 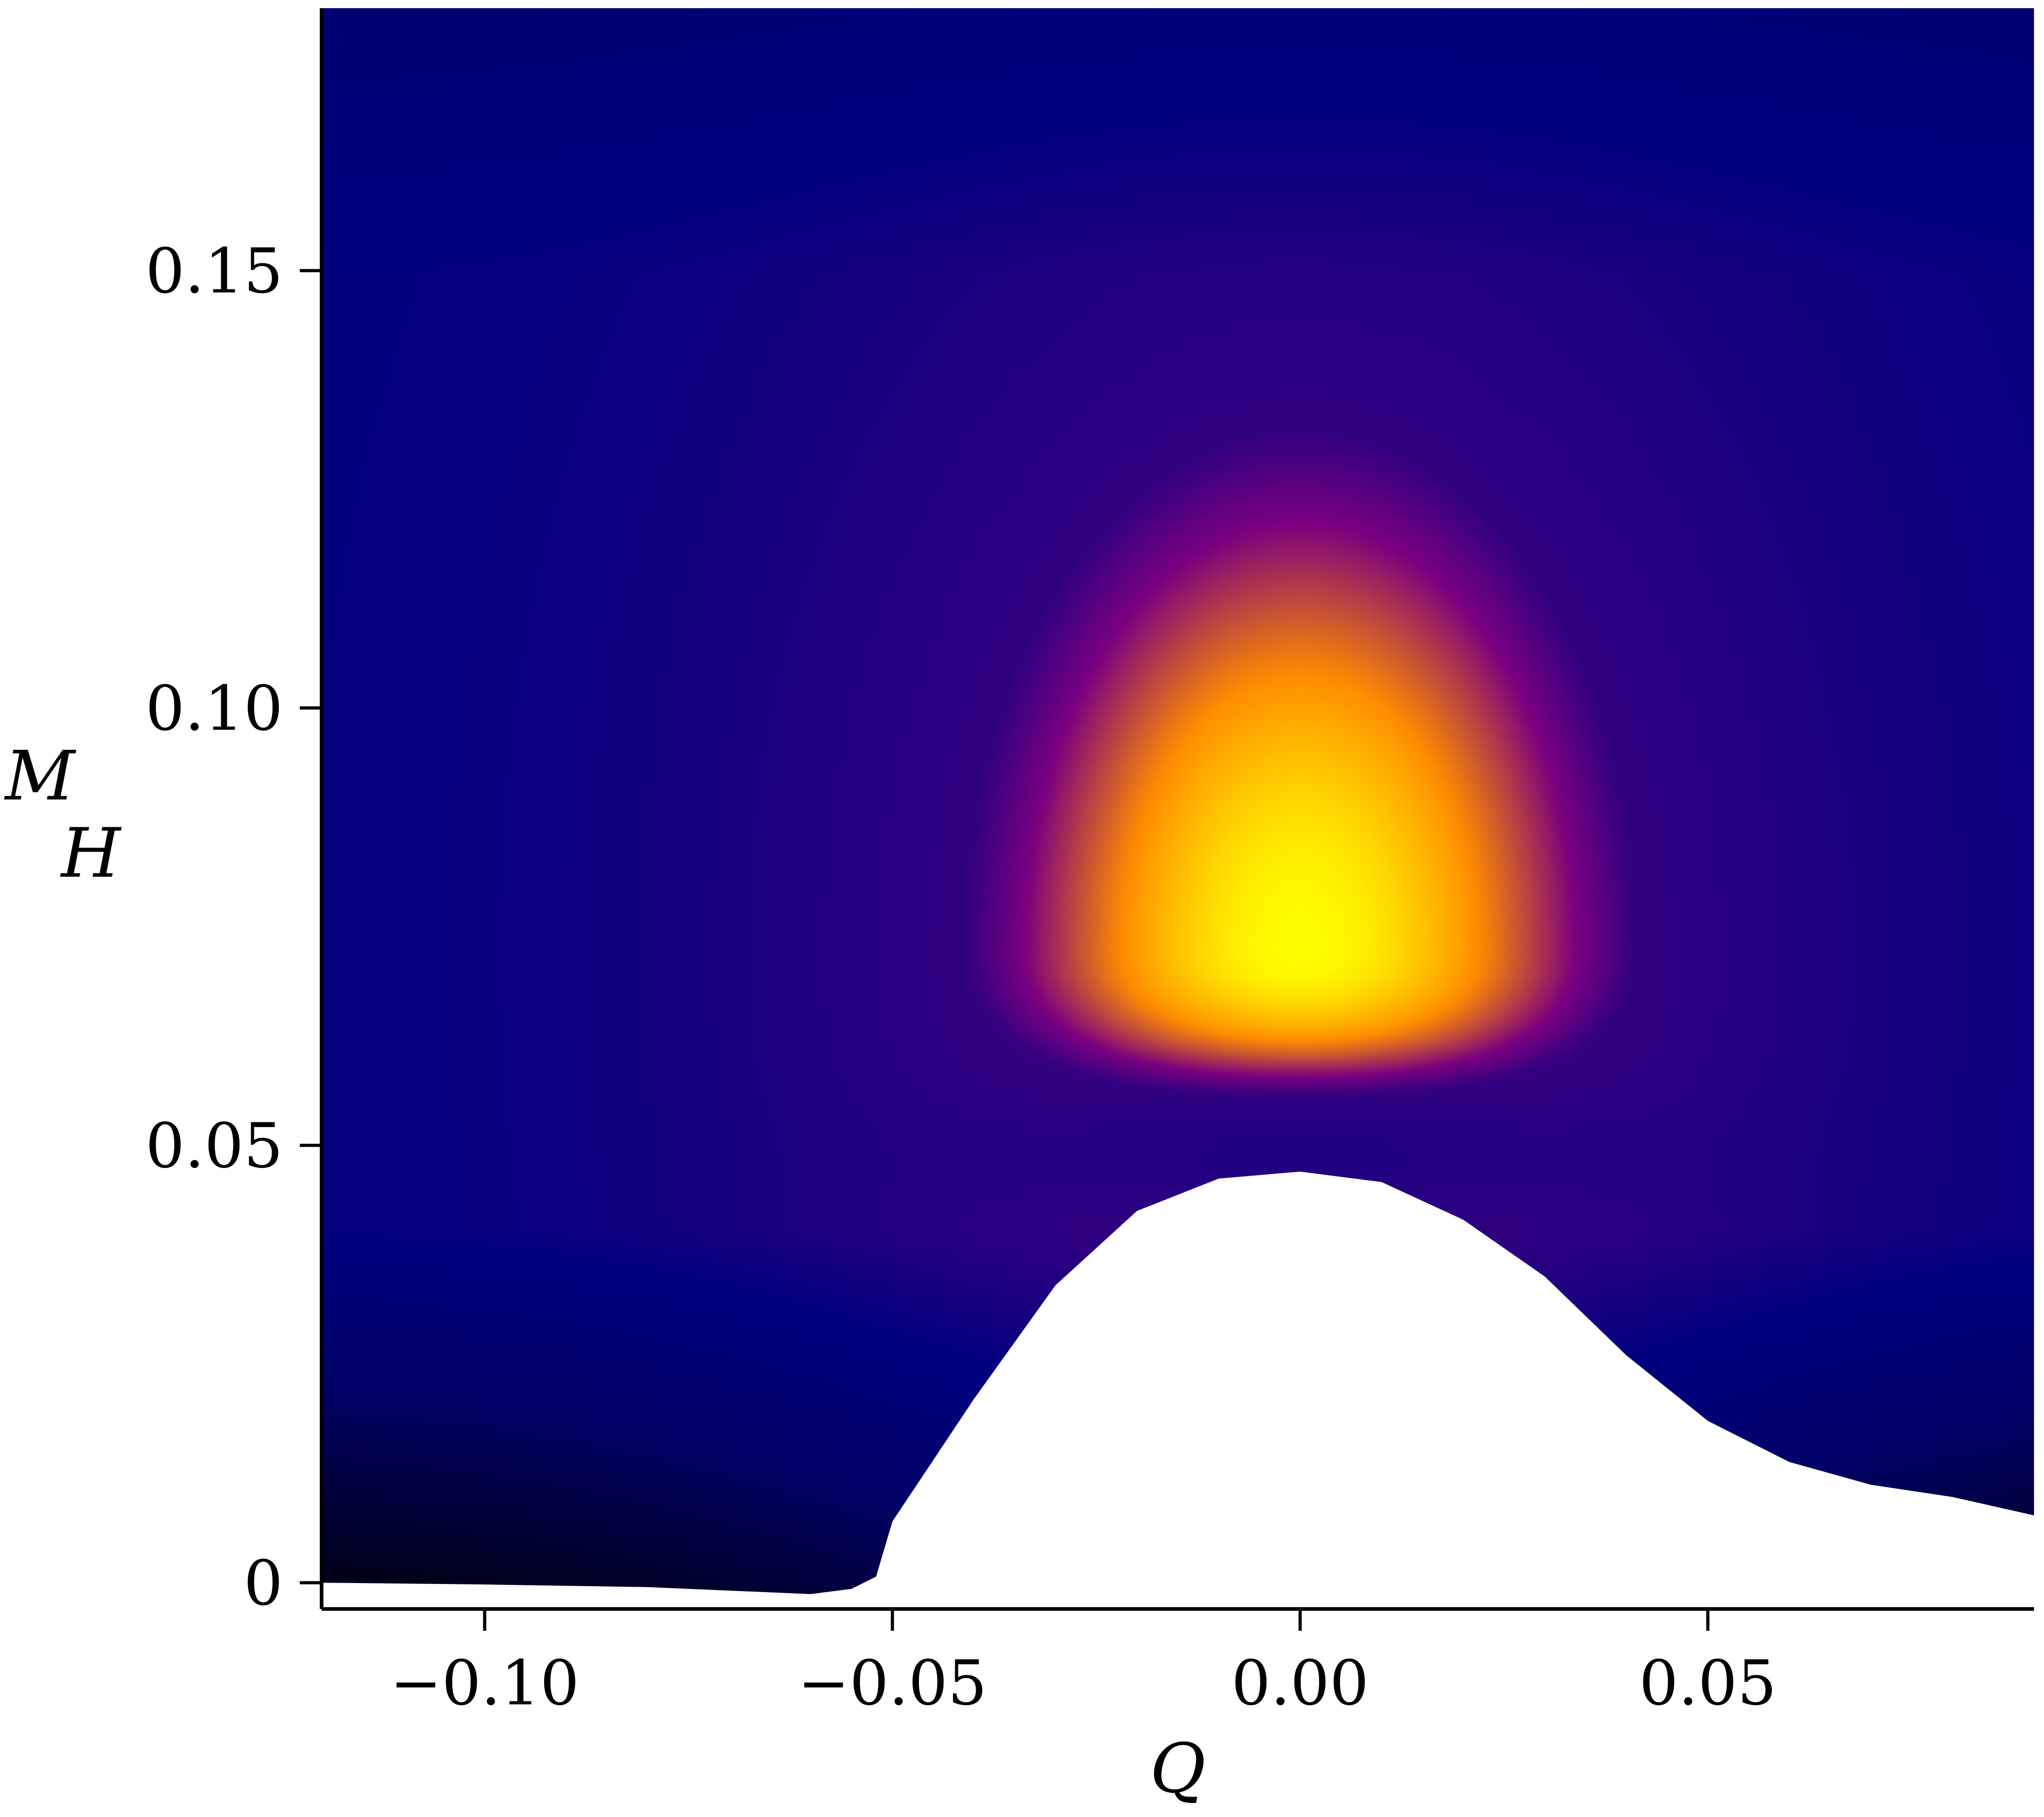 What do you see at coordinates (263, 1583) in the screenshot?
I see `y-tick-label: 0` at bounding box center [263, 1583].